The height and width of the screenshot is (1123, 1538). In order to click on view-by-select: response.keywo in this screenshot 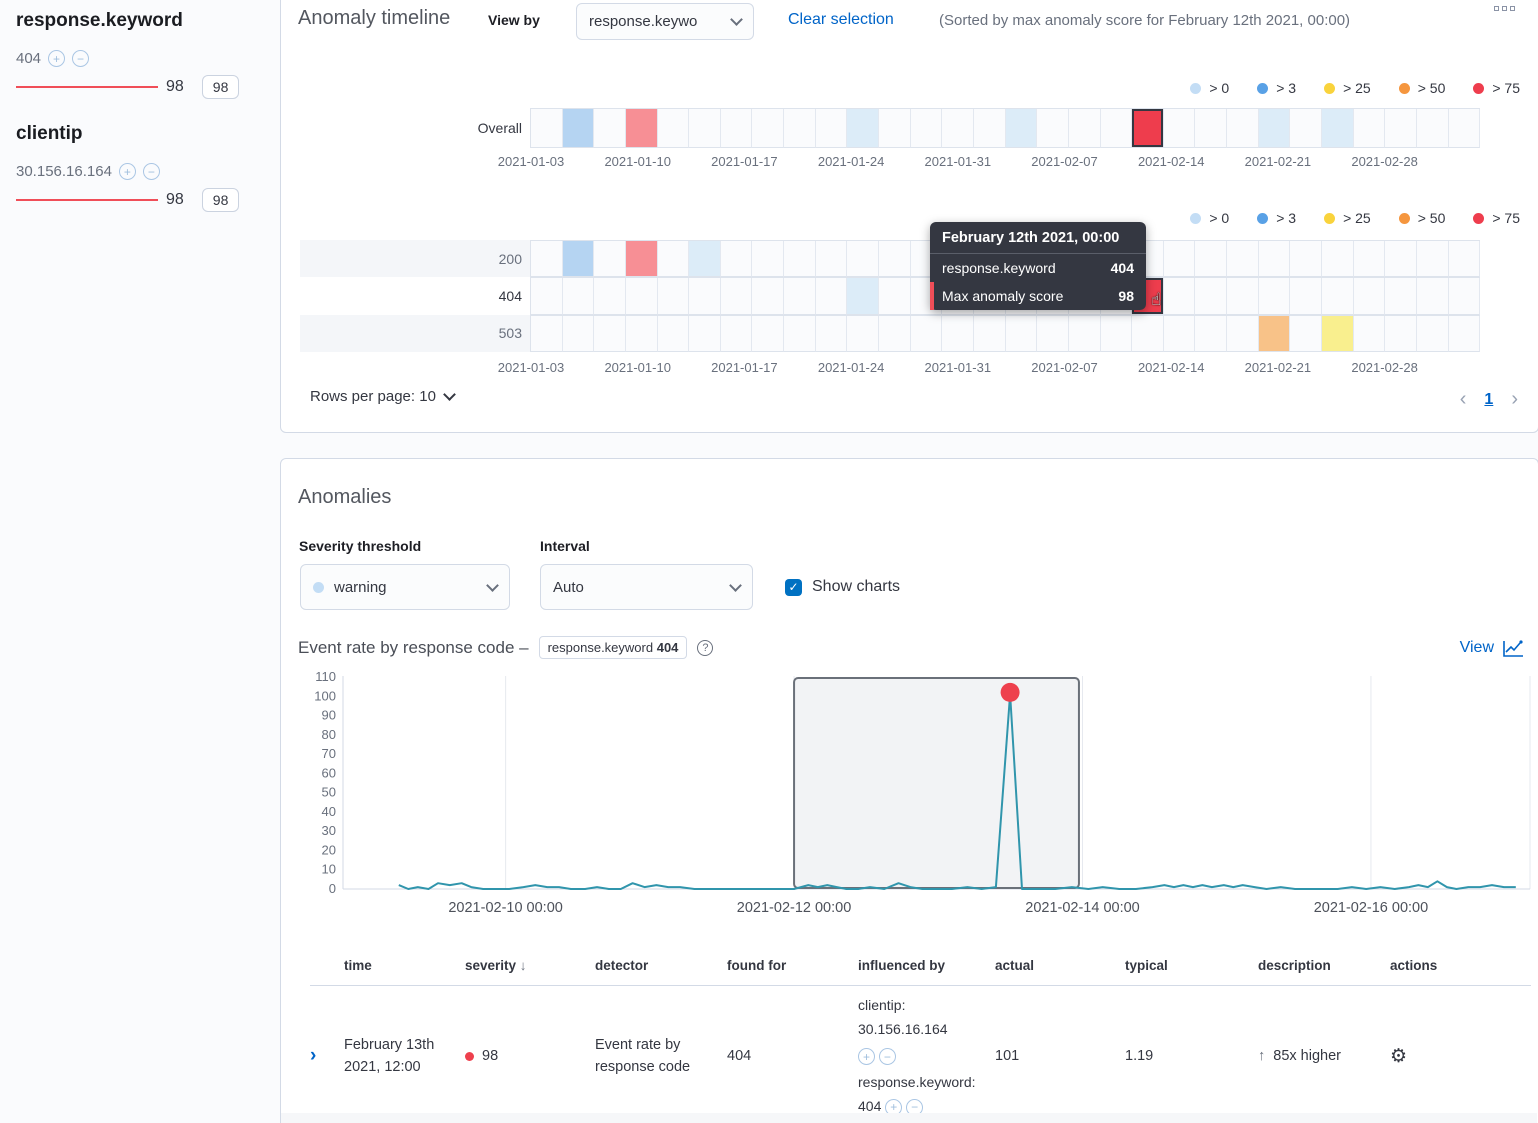, I will do `click(665, 21)`.